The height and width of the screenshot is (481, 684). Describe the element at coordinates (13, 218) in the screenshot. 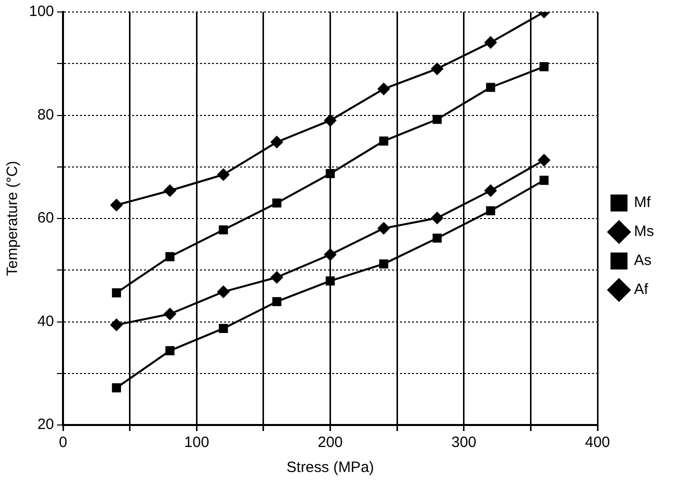

I see `y-axis-title: Temperature (°C)` at that location.